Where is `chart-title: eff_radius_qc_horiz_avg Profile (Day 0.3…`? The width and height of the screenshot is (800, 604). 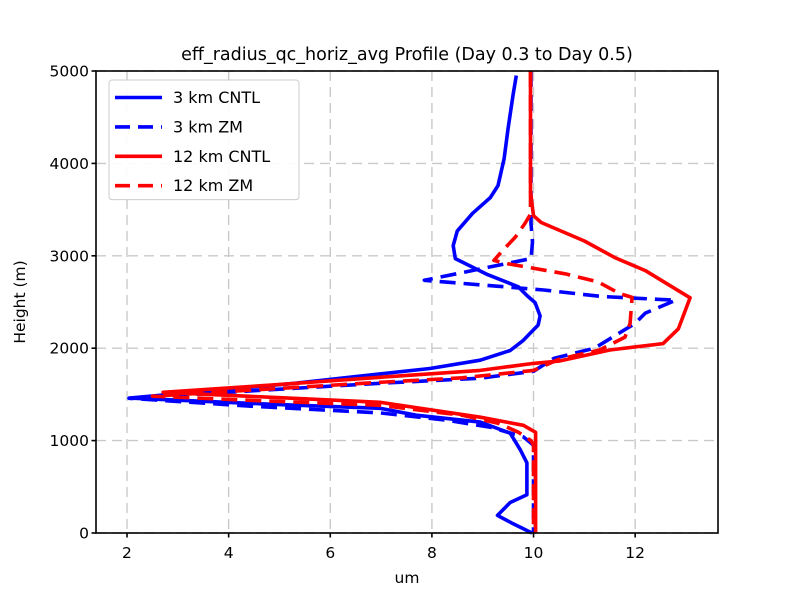 chart-title: eff_radius_qc_horiz_avg Profile (Day 0.3… is located at coordinates (407, 55).